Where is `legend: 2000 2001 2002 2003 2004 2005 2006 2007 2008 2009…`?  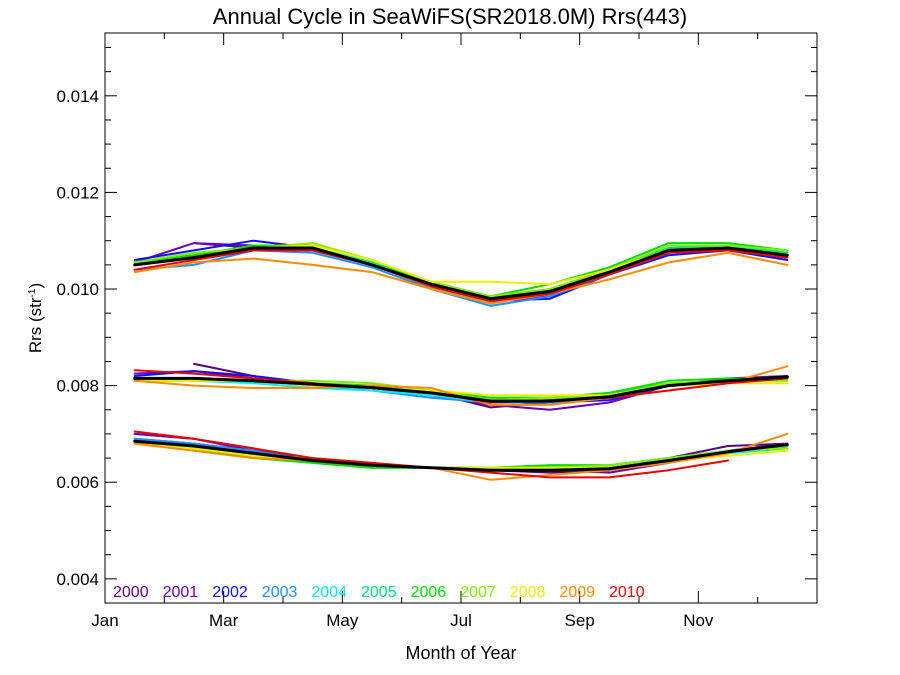
legend: 2000 2001 2002 2003 2004 2005 2006 2007 2008 2009… is located at coordinates (379, 592).